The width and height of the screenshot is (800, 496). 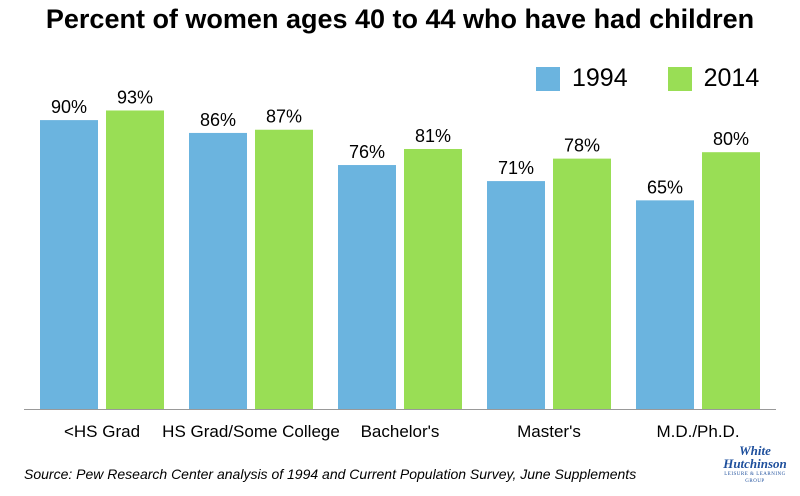 What do you see at coordinates (102, 431) in the screenshot?
I see `x-tick-label-hs-grad: <HS Grad` at bounding box center [102, 431].